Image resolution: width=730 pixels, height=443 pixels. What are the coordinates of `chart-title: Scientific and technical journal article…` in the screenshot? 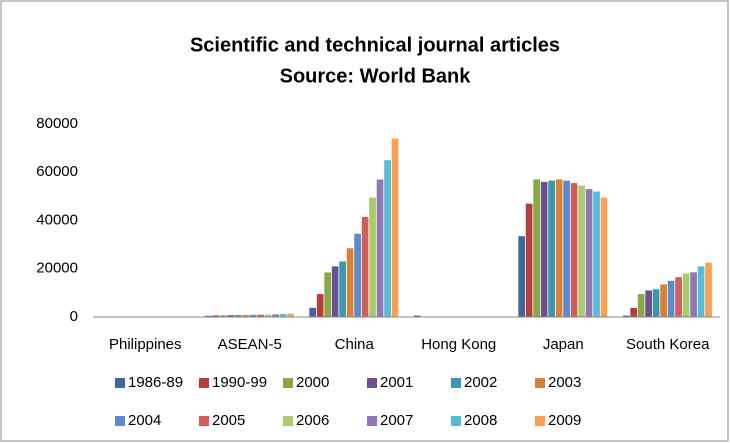 It's located at (375, 45).